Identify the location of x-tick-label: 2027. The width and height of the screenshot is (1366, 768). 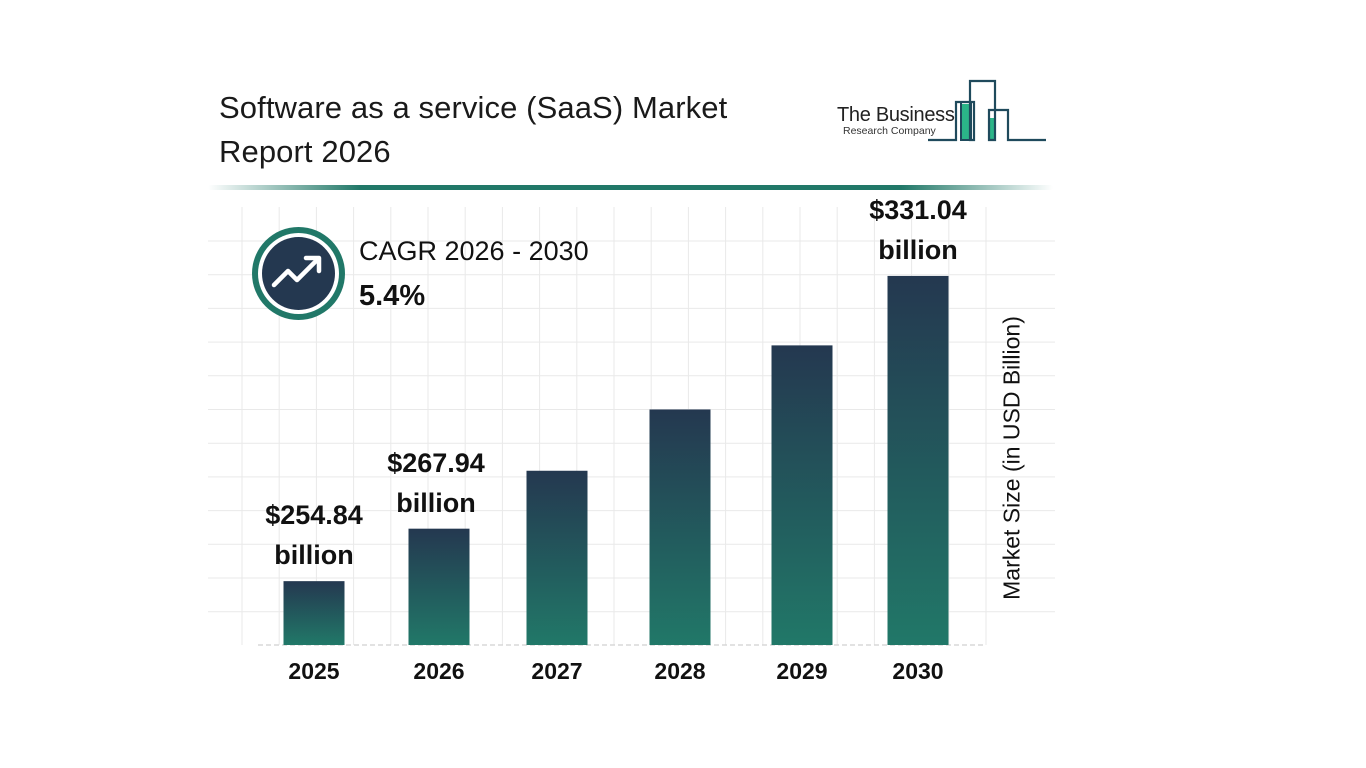
(557, 671).